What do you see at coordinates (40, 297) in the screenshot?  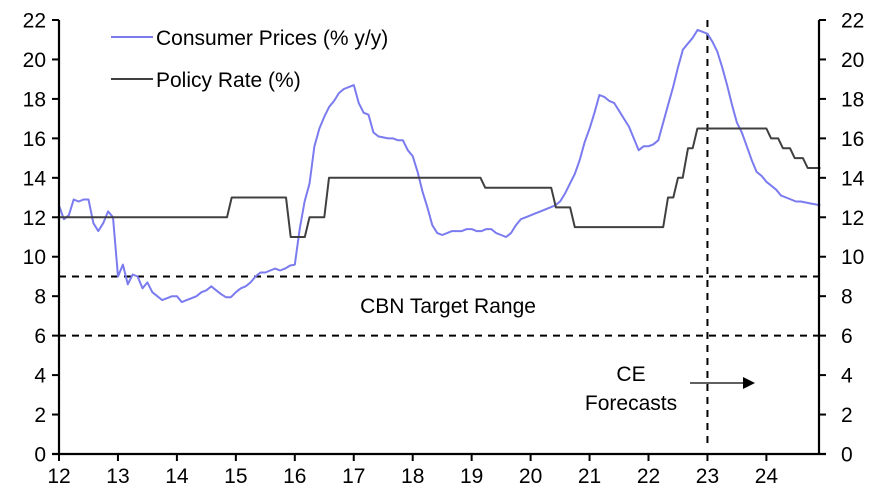 I see `left-y-tick-label: 8` at bounding box center [40, 297].